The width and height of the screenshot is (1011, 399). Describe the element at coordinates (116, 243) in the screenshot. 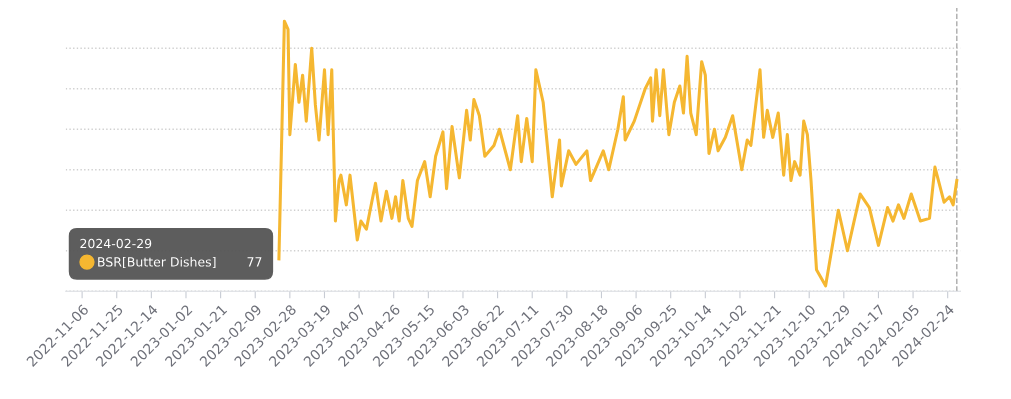

I see `legend-title: 2024-02-29` at that location.